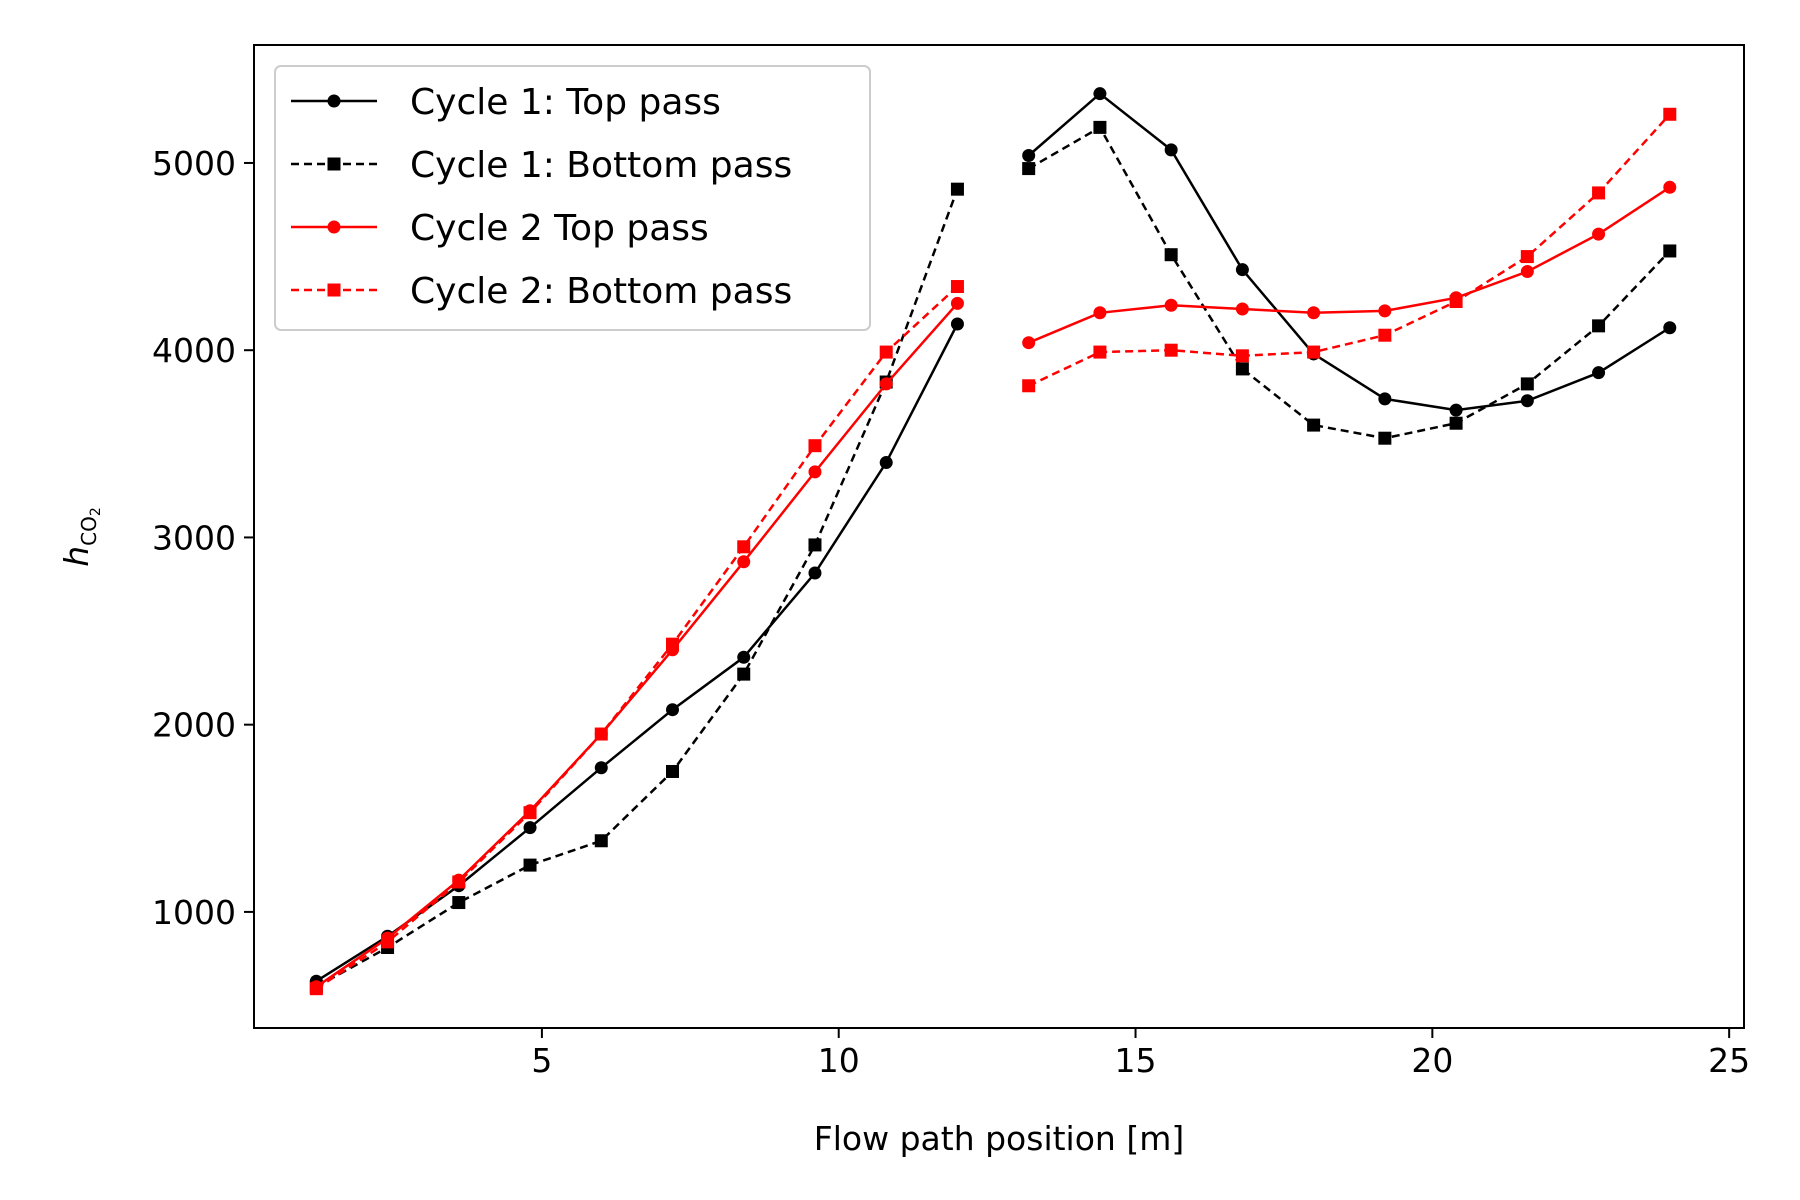 The image size is (1800, 1200). What do you see at coordinates (1136, 1060) in the screenshot?
I see `x-tick-label: 15` at bounding box center [1136, 1060].